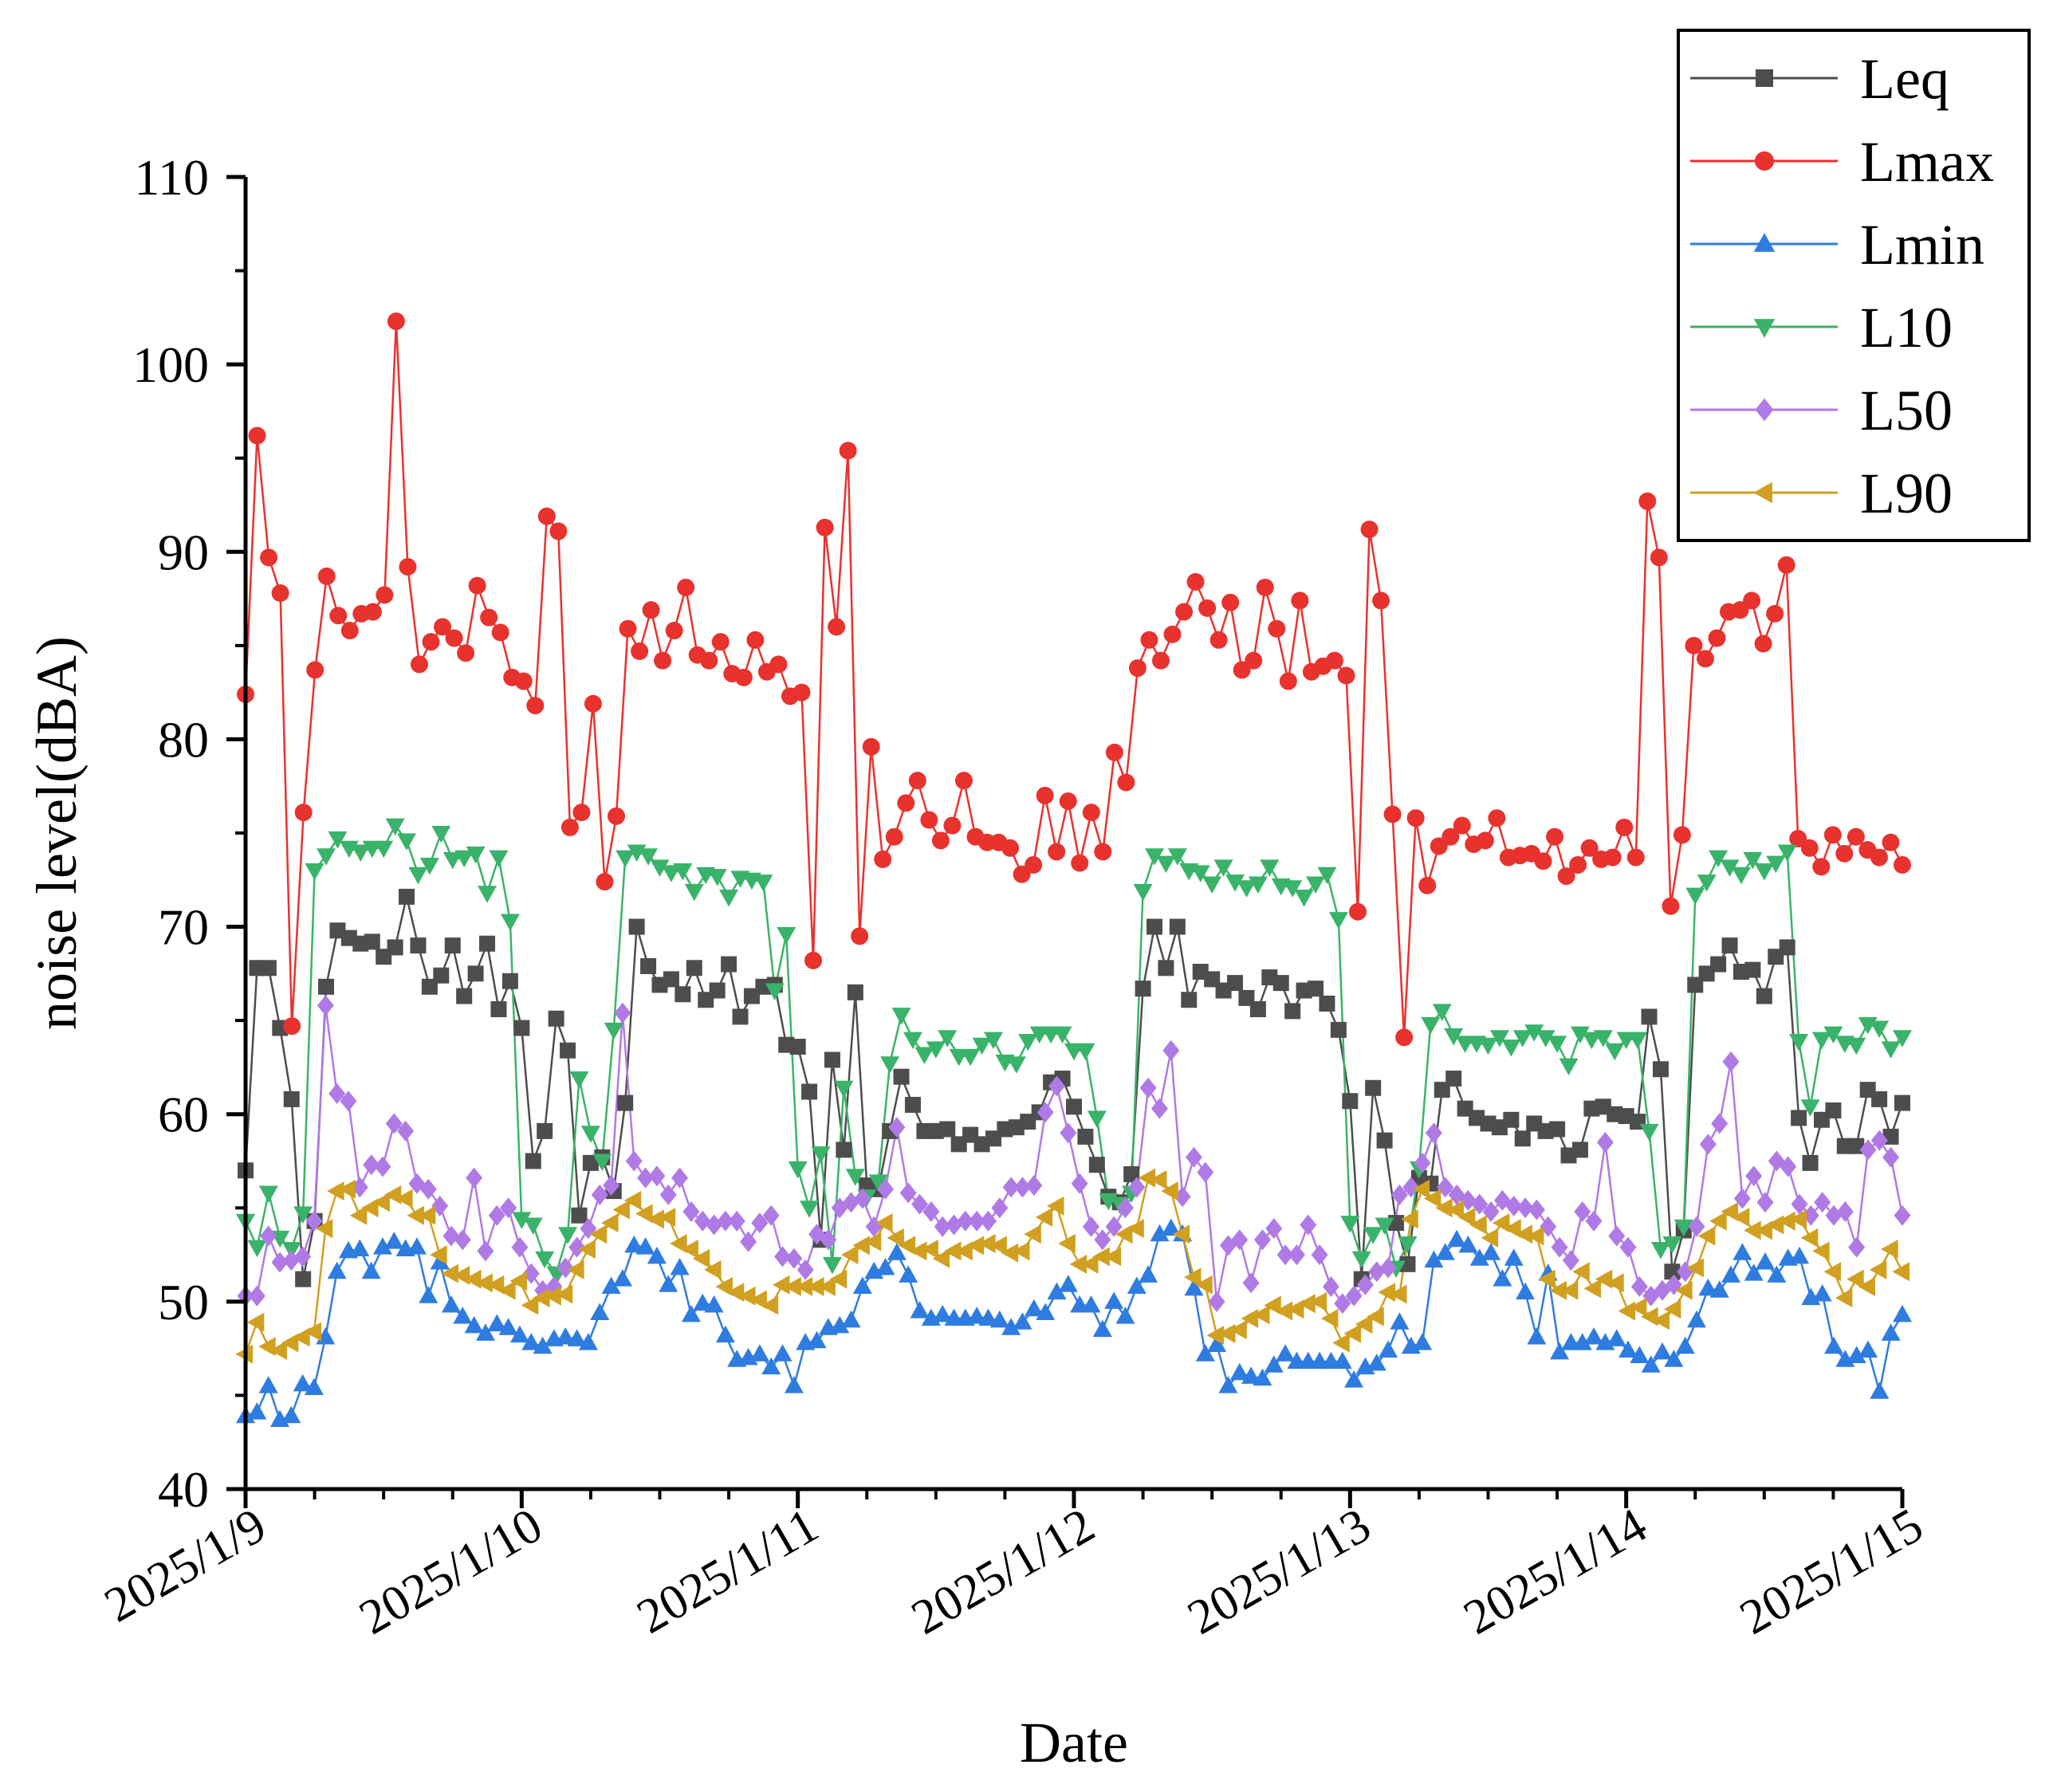  Describe the element at coordinates (1927, 162) in the screenshot. I see `legend-label: Lmax` at that location.